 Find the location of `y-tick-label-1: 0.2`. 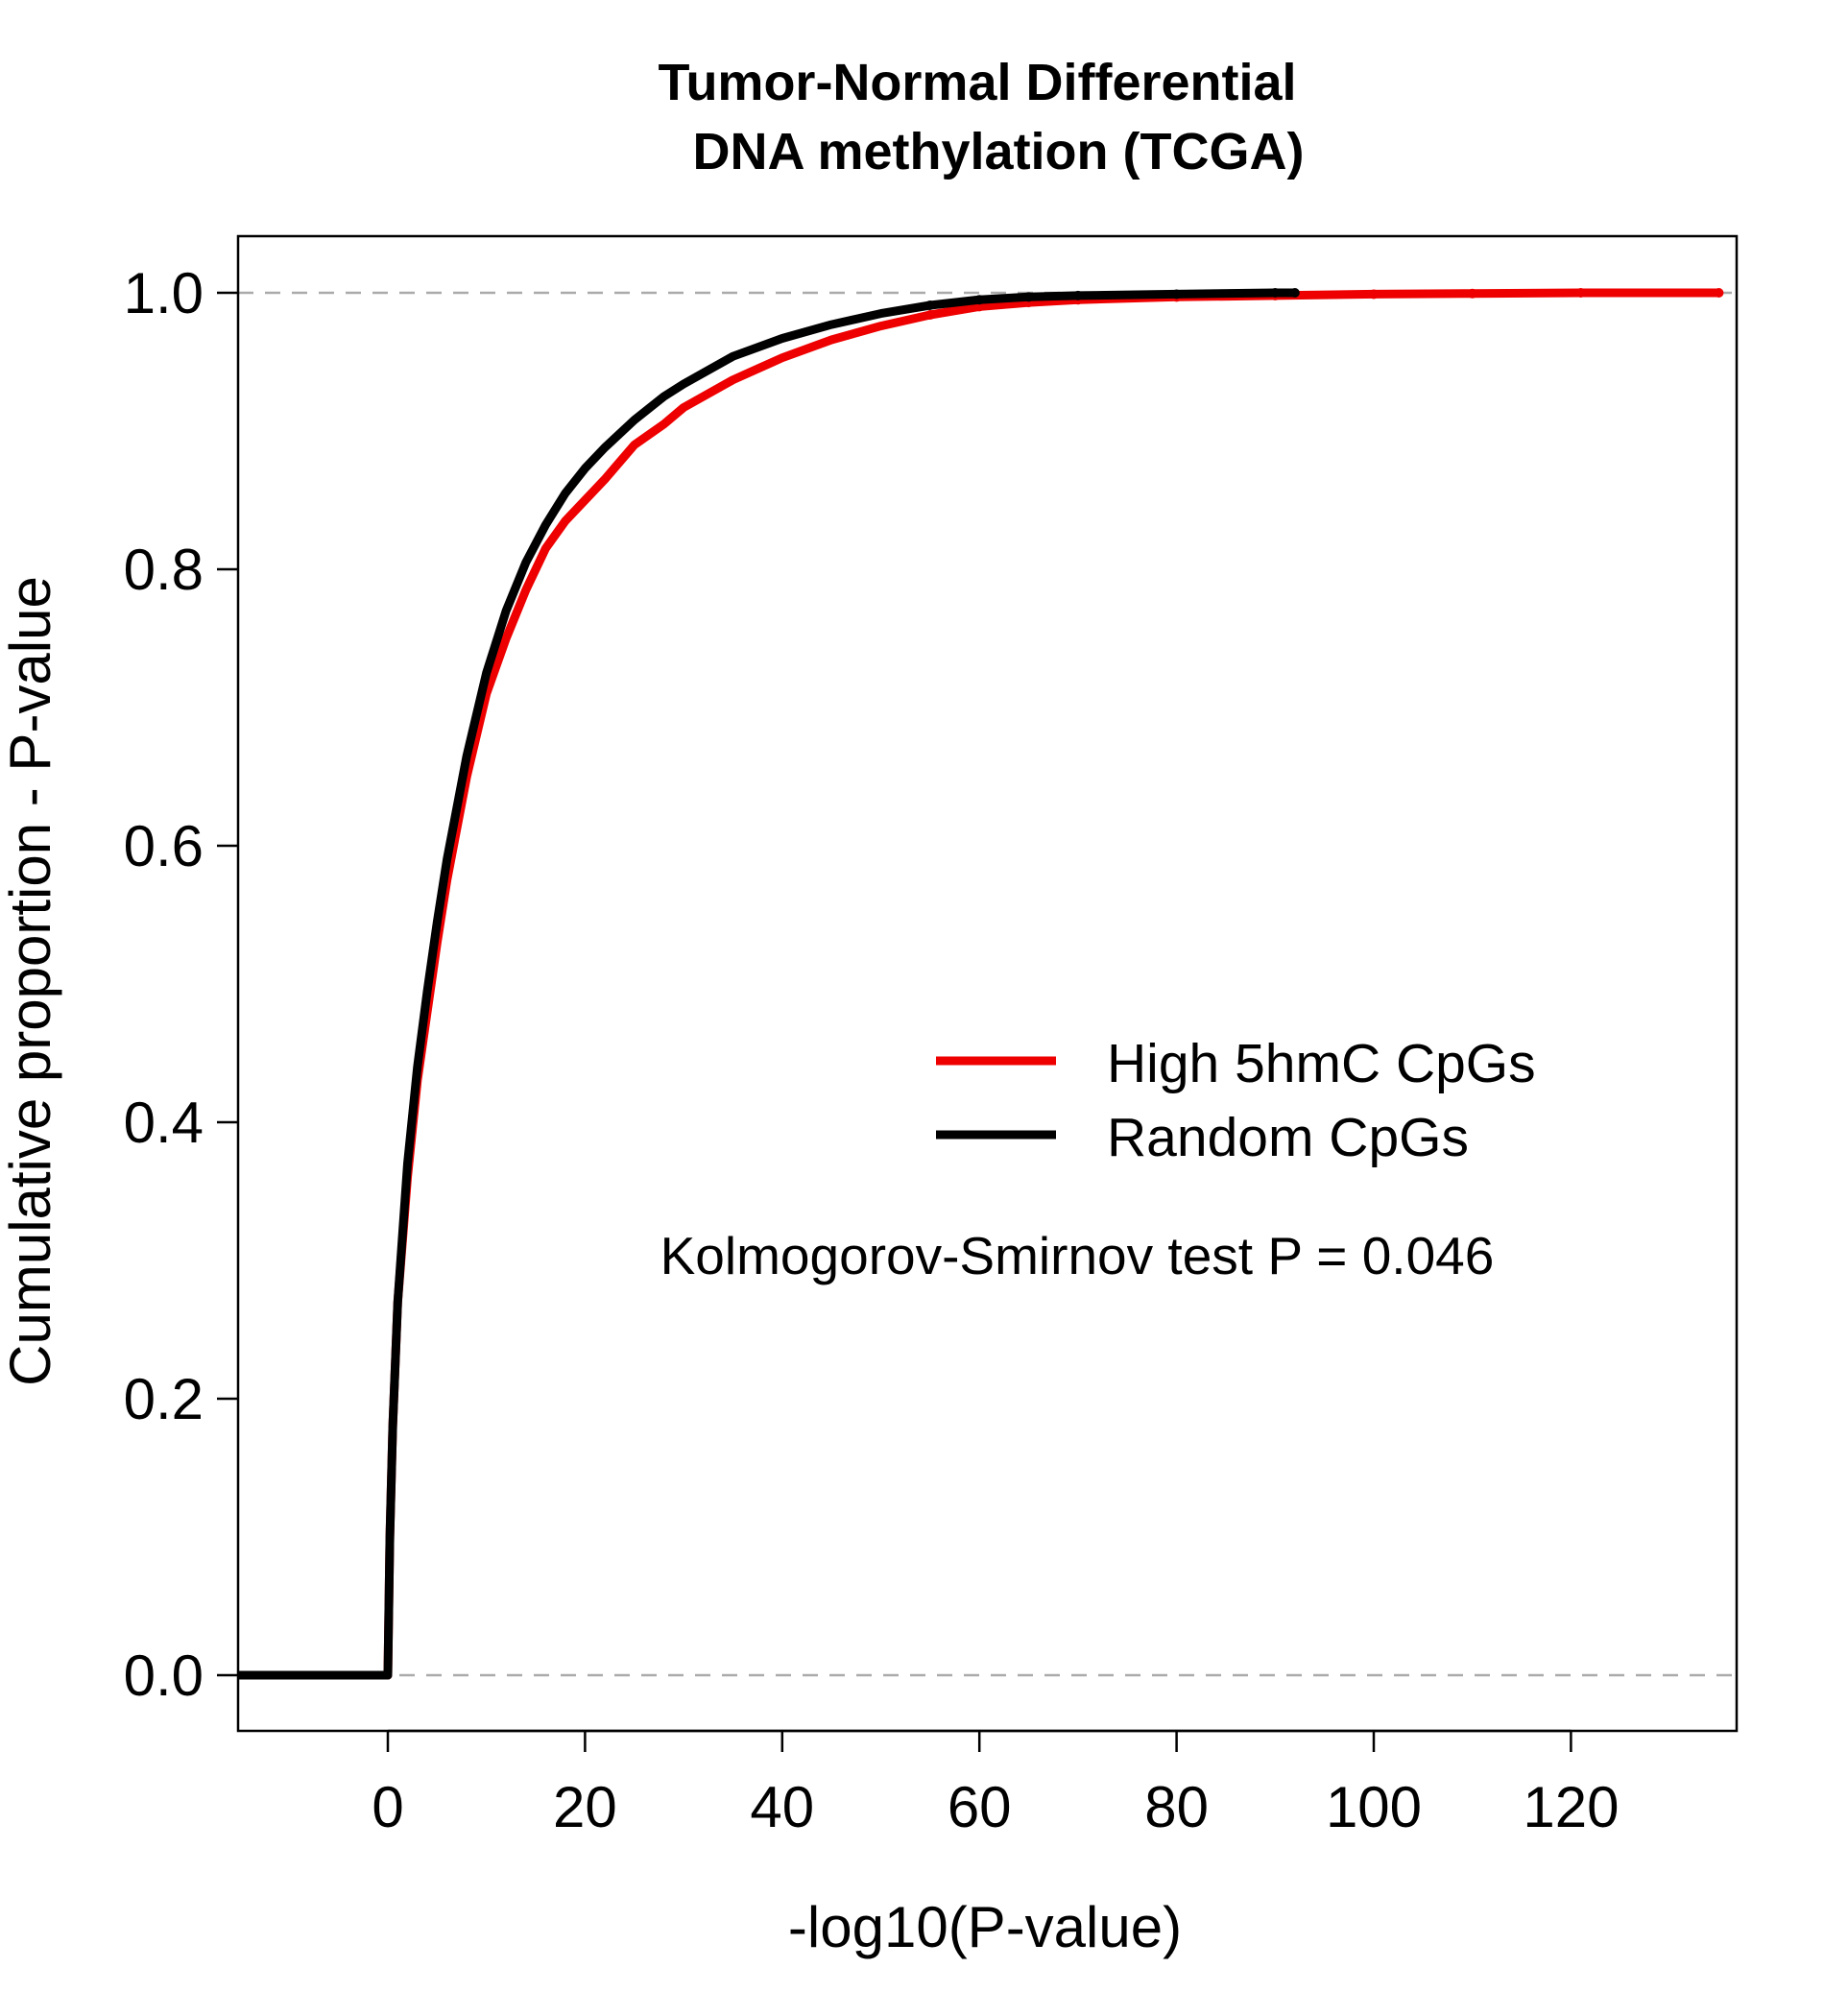

y-tick-label-1: 0.2 is located at coordinates (164, 1399).